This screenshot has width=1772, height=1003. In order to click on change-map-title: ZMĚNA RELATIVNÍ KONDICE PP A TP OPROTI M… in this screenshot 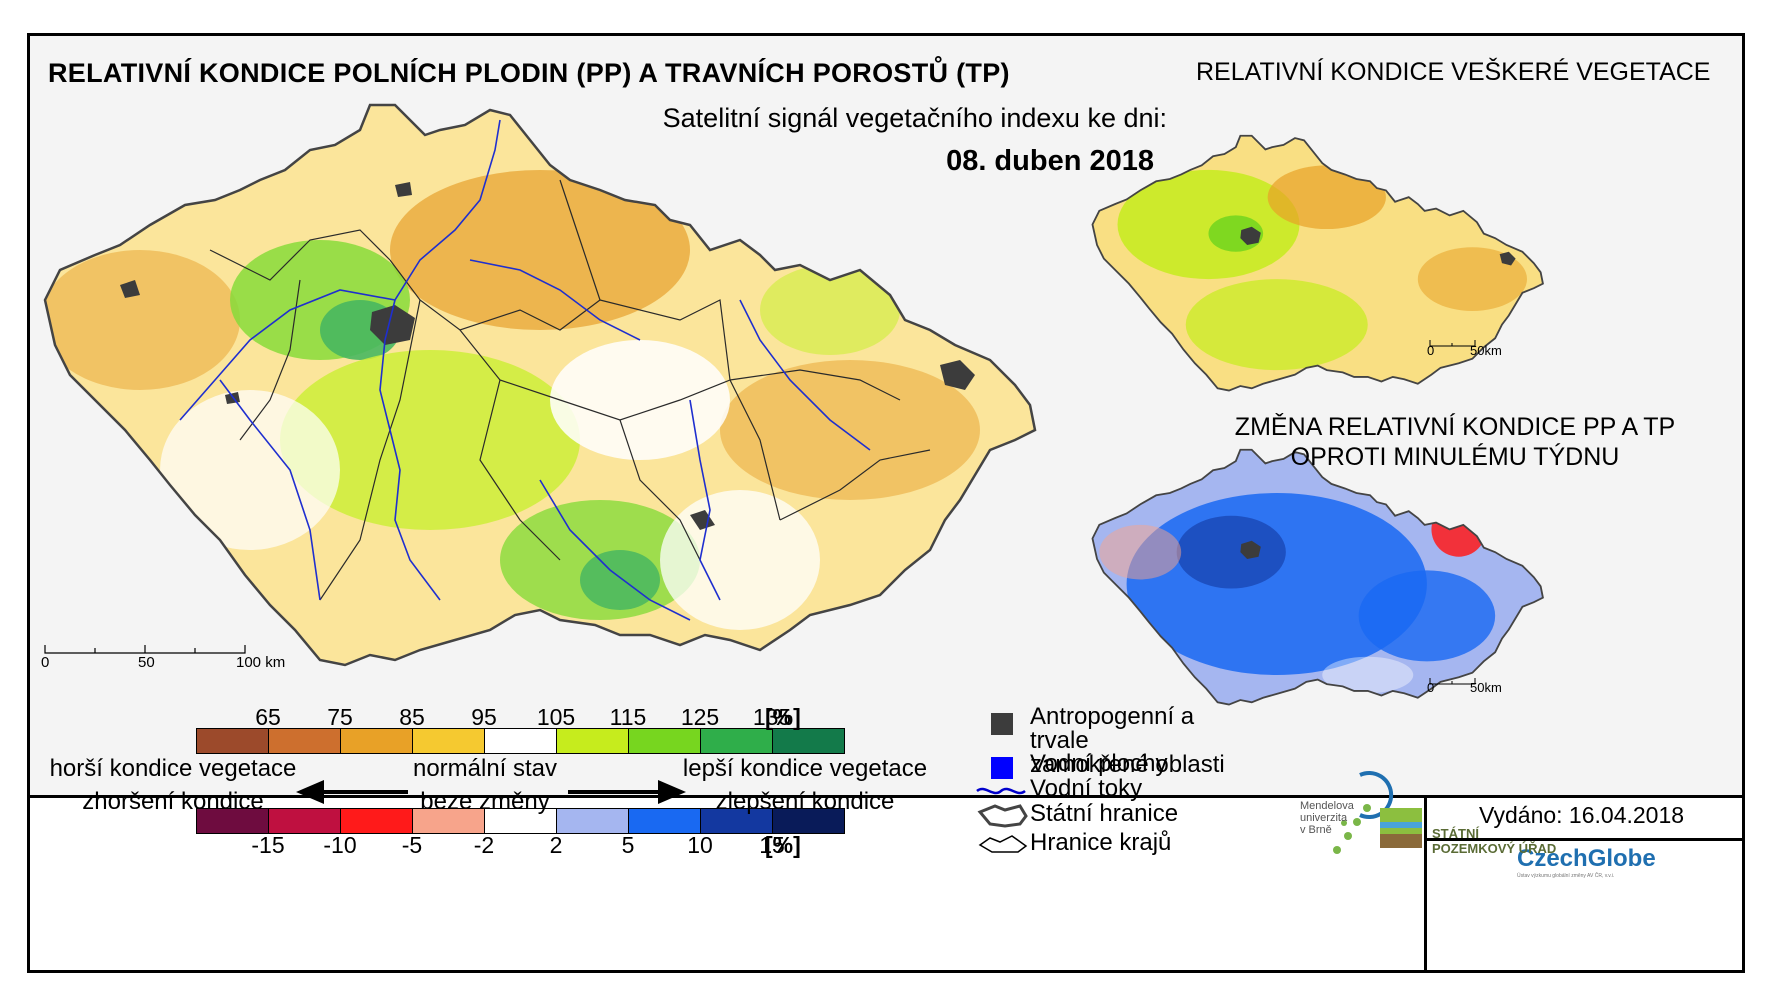, I will do `click(1455, 442)`.